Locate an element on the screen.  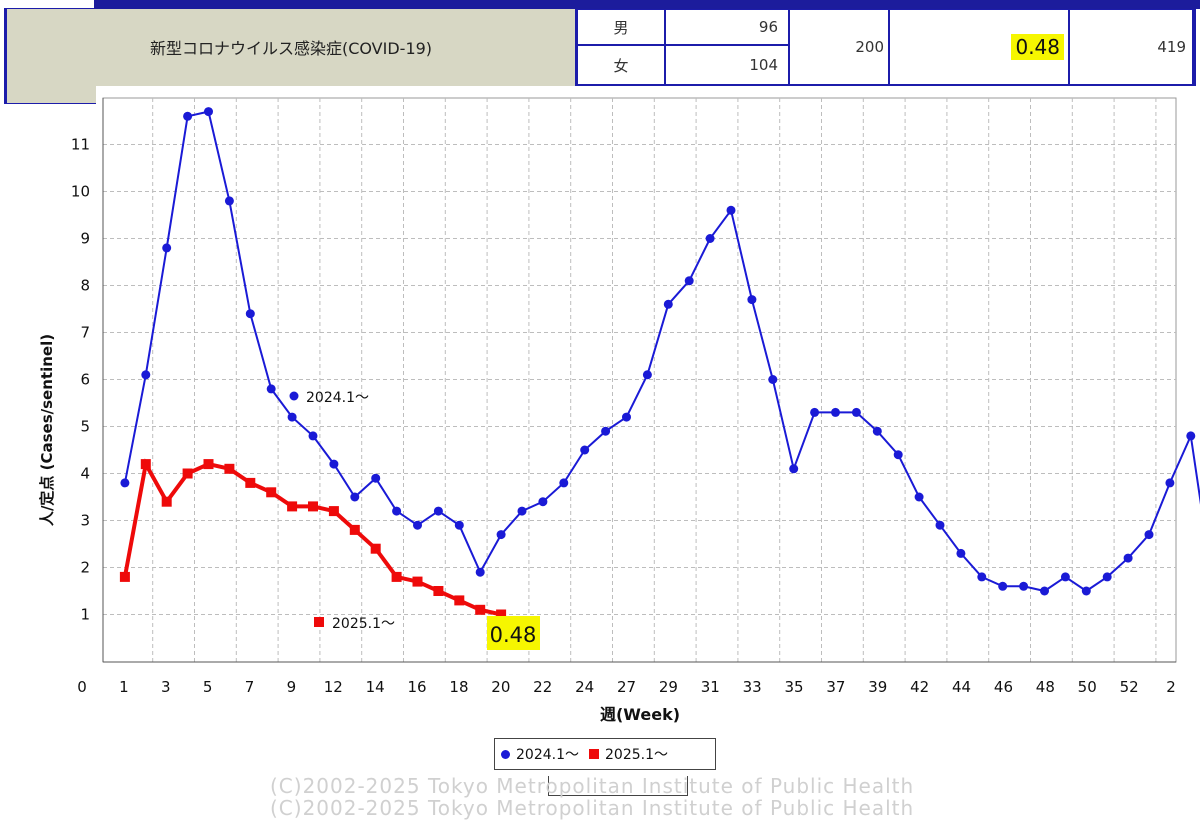
annotation-2024-marker is located at coordinates (294, 396).